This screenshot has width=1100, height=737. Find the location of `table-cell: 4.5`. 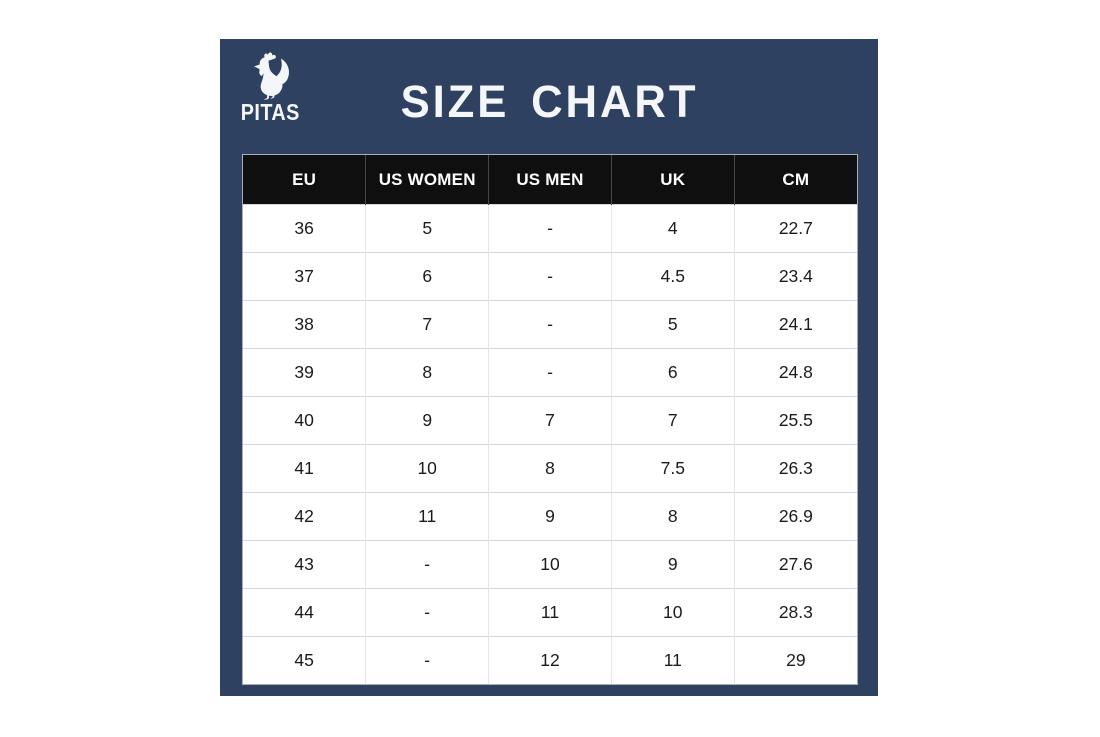

table-cell: 4.5 is located at coordinates (672, 276).